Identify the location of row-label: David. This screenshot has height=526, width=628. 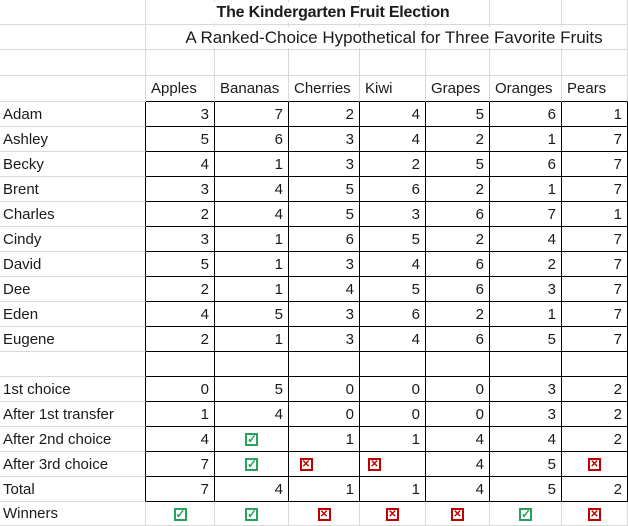
(73, 264).